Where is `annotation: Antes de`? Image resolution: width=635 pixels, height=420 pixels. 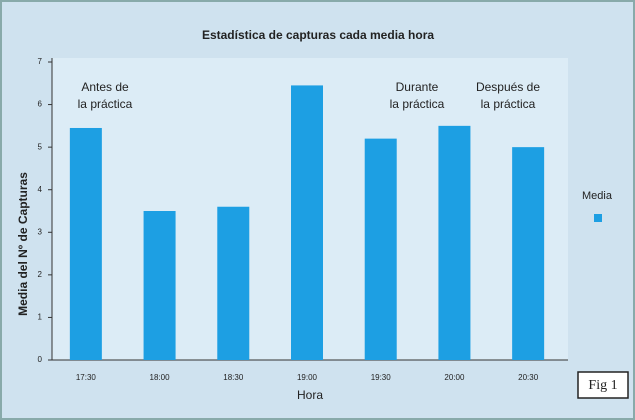 annotation: Antes de is located at coordinates (105, 87).